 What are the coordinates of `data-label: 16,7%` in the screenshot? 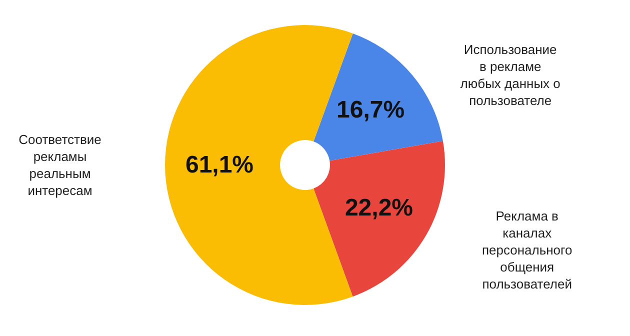 It's located at (370, 110).